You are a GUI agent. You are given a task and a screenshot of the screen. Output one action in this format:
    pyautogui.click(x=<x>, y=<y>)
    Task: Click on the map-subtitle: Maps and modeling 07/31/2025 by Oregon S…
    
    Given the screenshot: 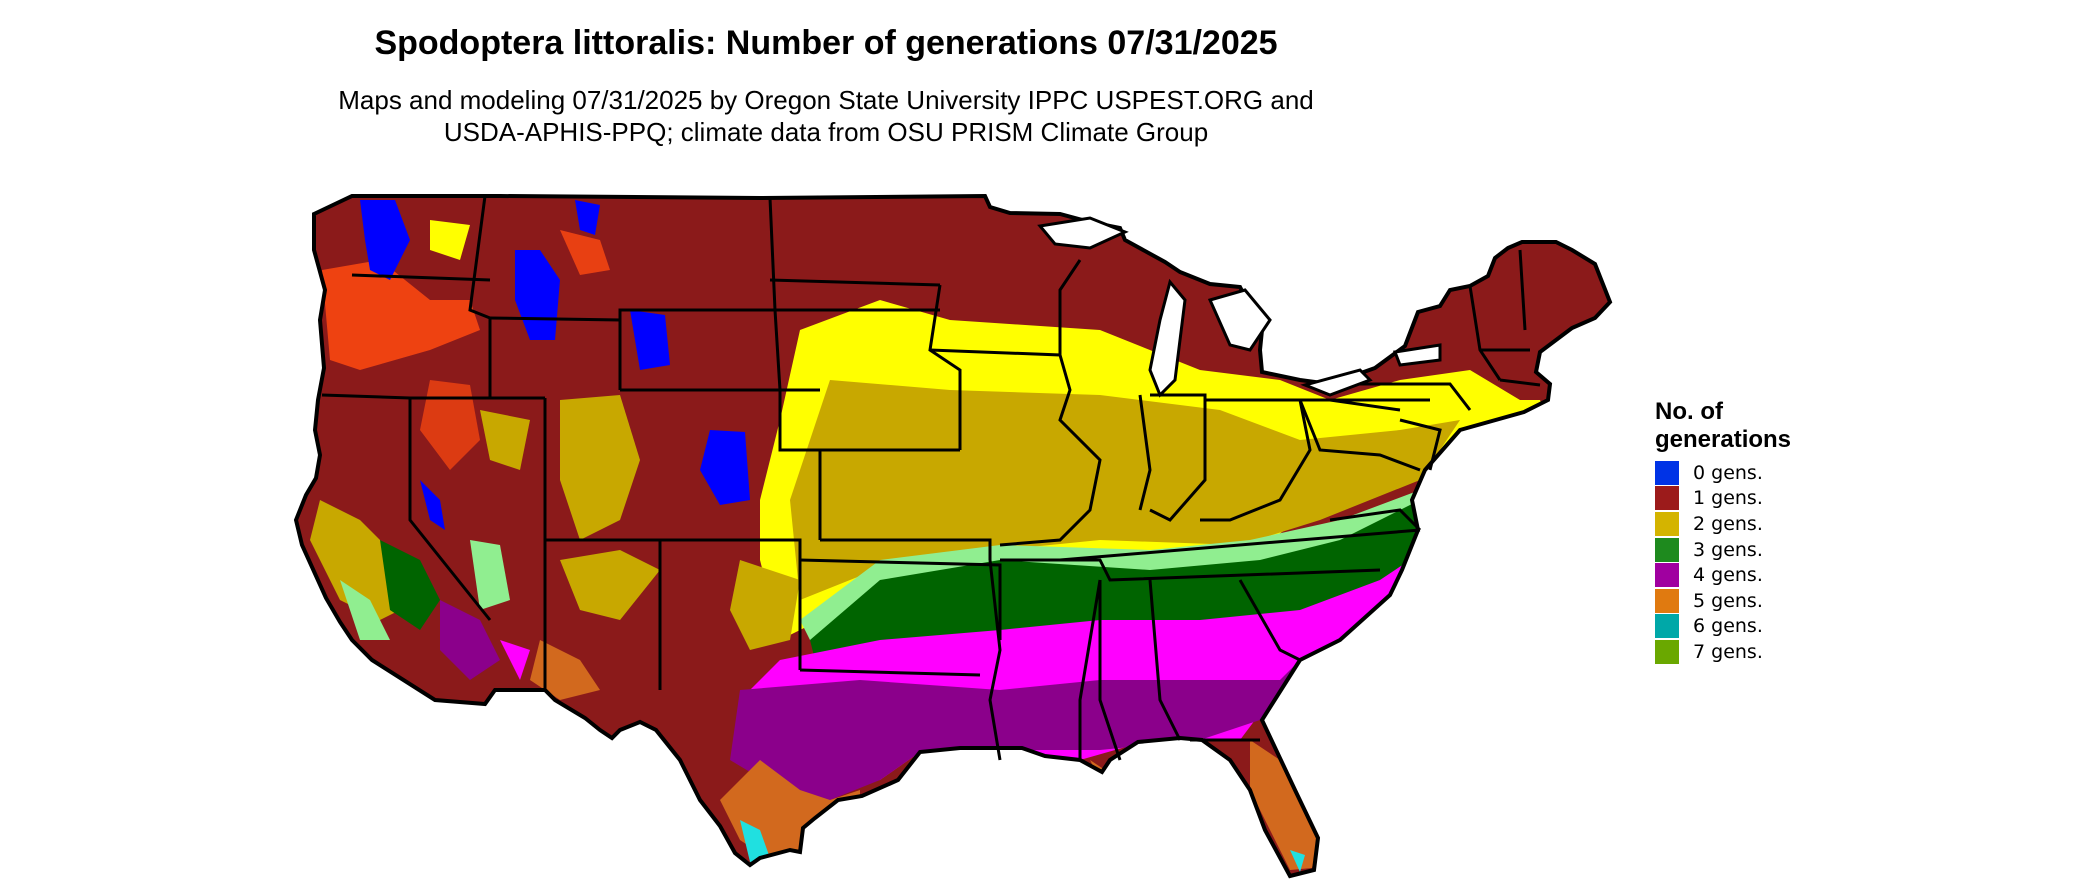 What is the action you would take?
    pyautogui.click(x=826, y=116)
    